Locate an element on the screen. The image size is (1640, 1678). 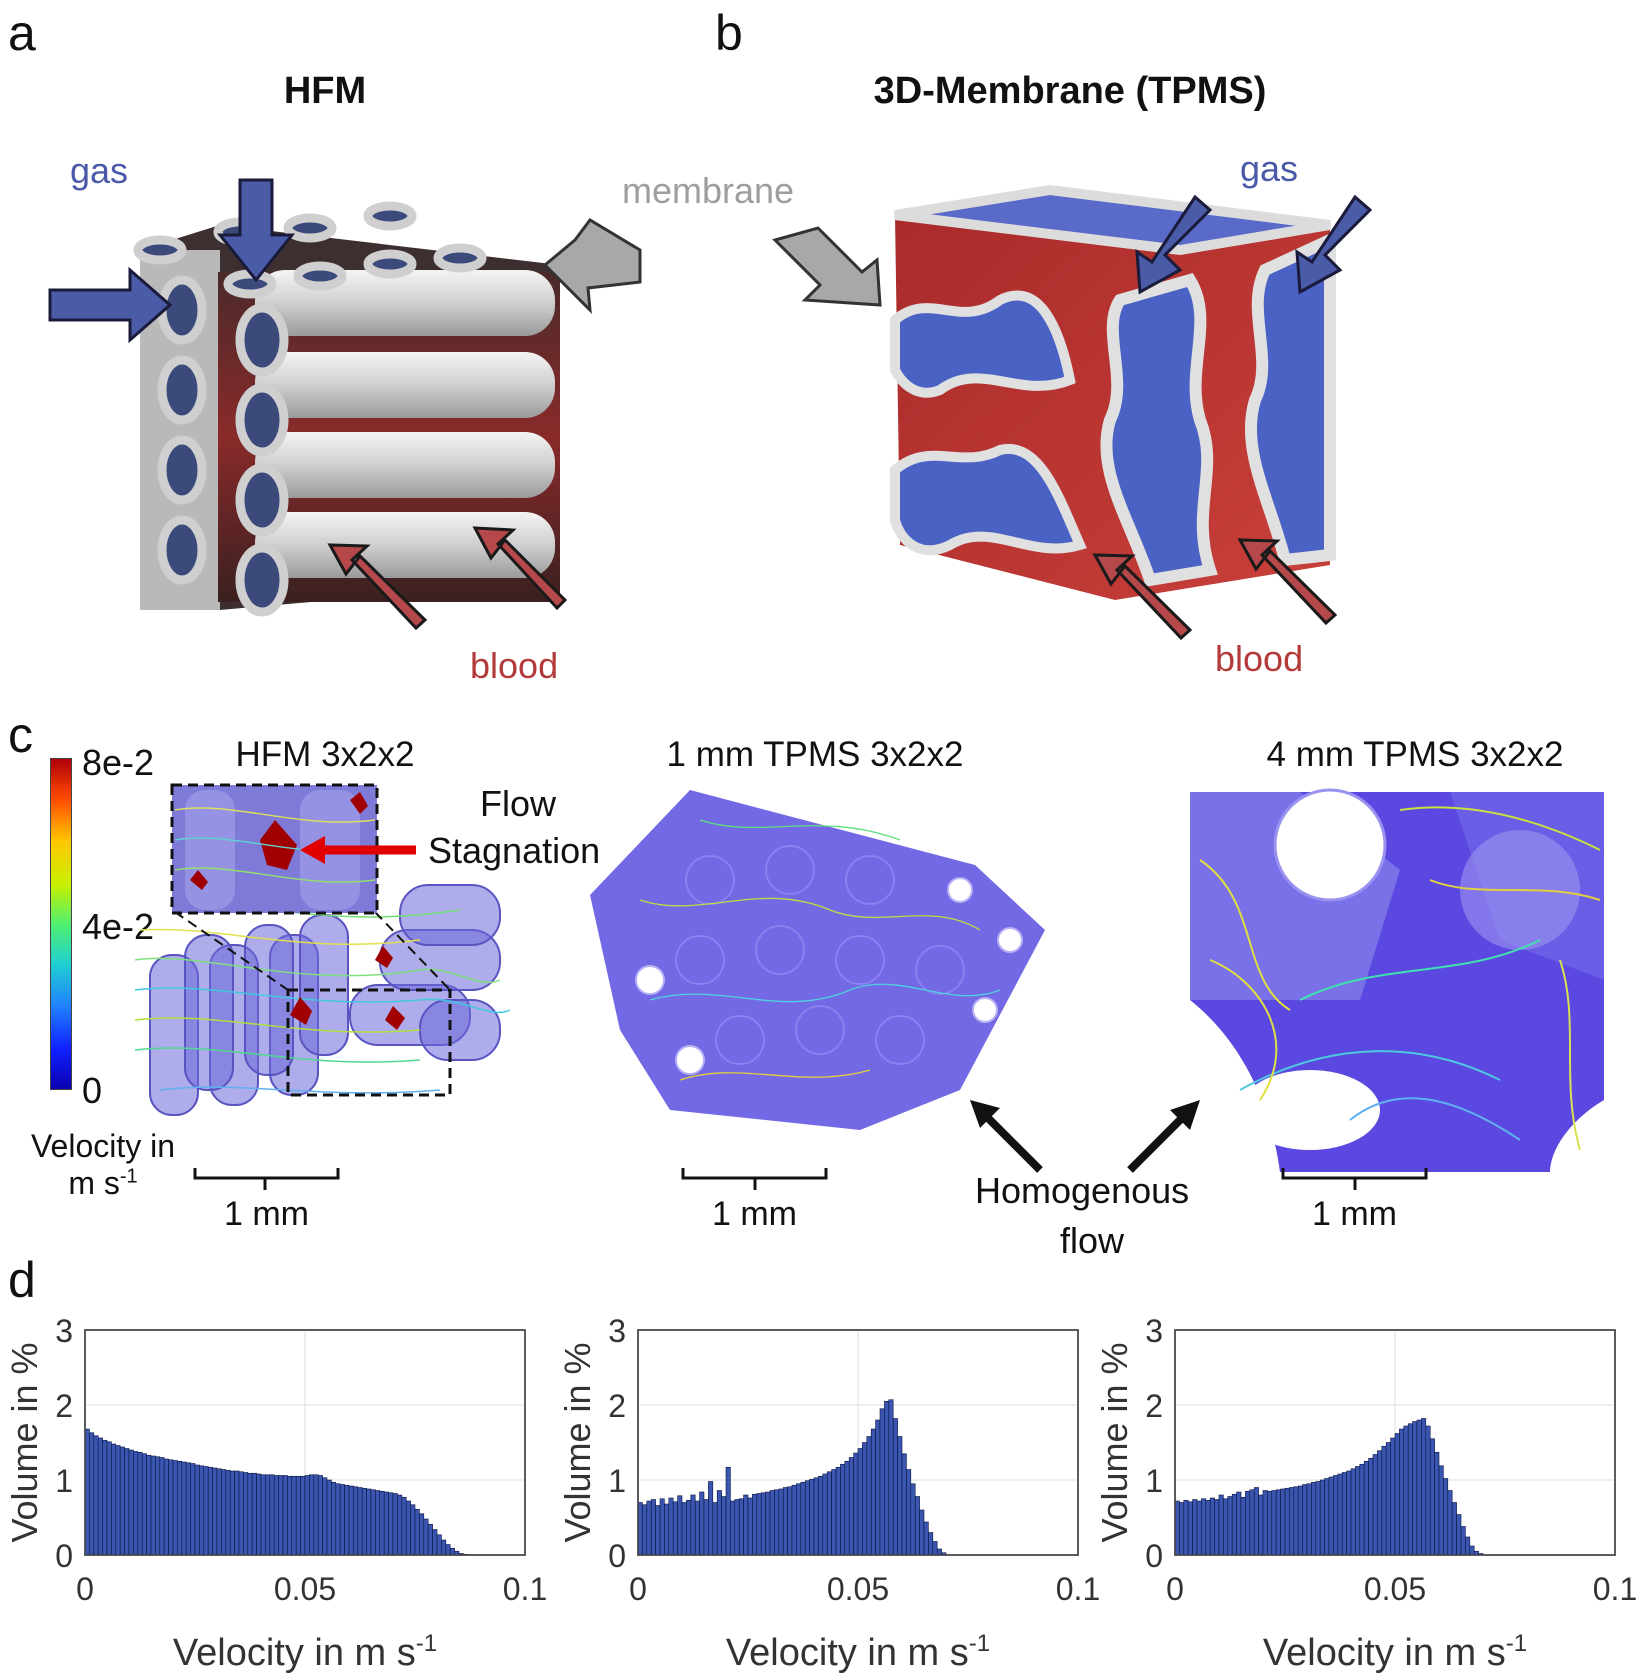
tpms-1mm-streamlines is located at coordinates (820, 950).